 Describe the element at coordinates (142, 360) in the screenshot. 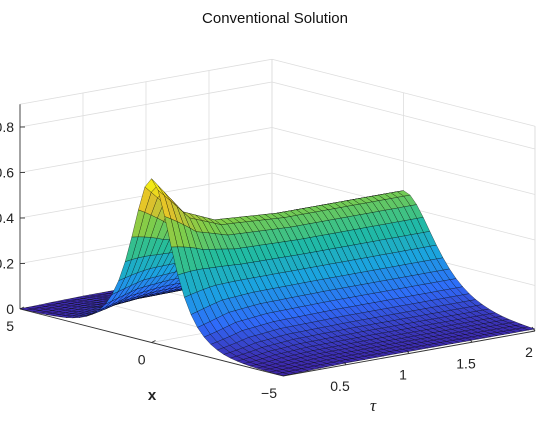

I see `x-tick-label: 0` at that location.